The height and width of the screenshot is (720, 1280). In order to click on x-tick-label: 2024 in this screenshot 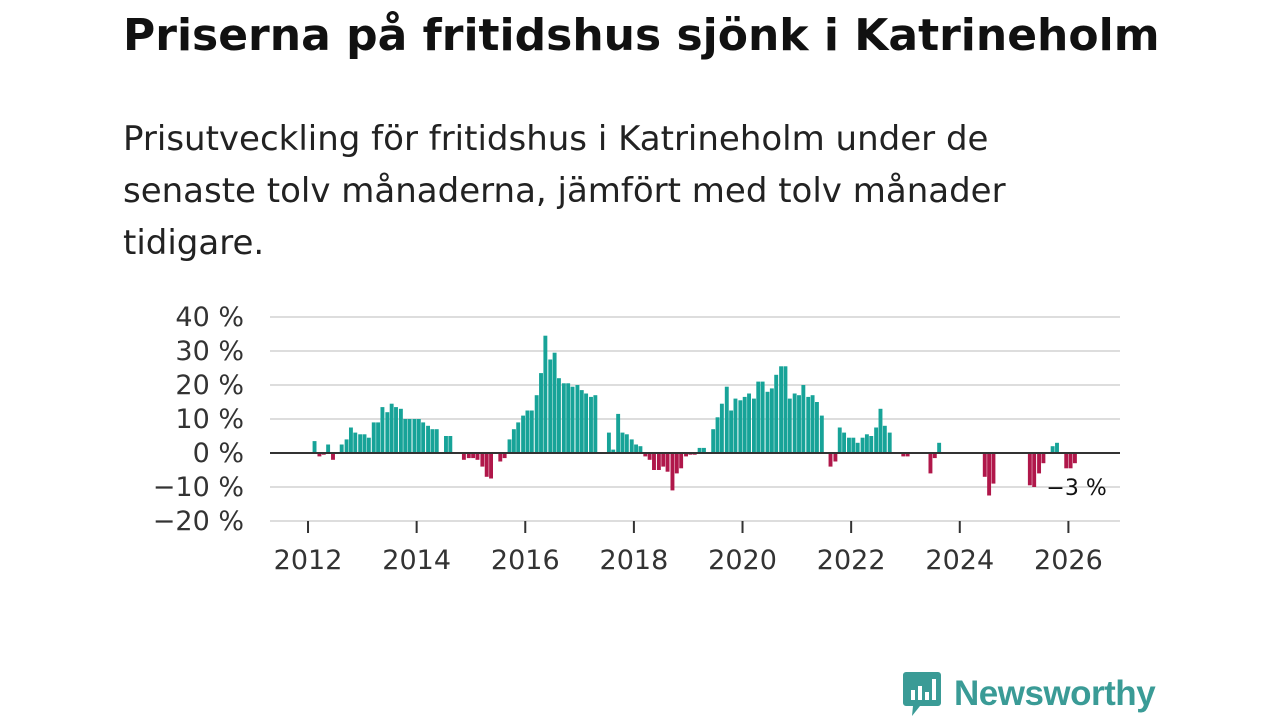, I will do `click(959, 560)`.